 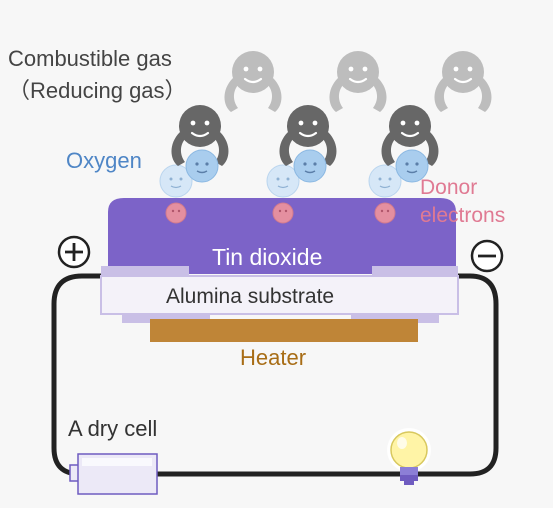 I want to click on light-bulb-icon, so click(x=409, y=456).